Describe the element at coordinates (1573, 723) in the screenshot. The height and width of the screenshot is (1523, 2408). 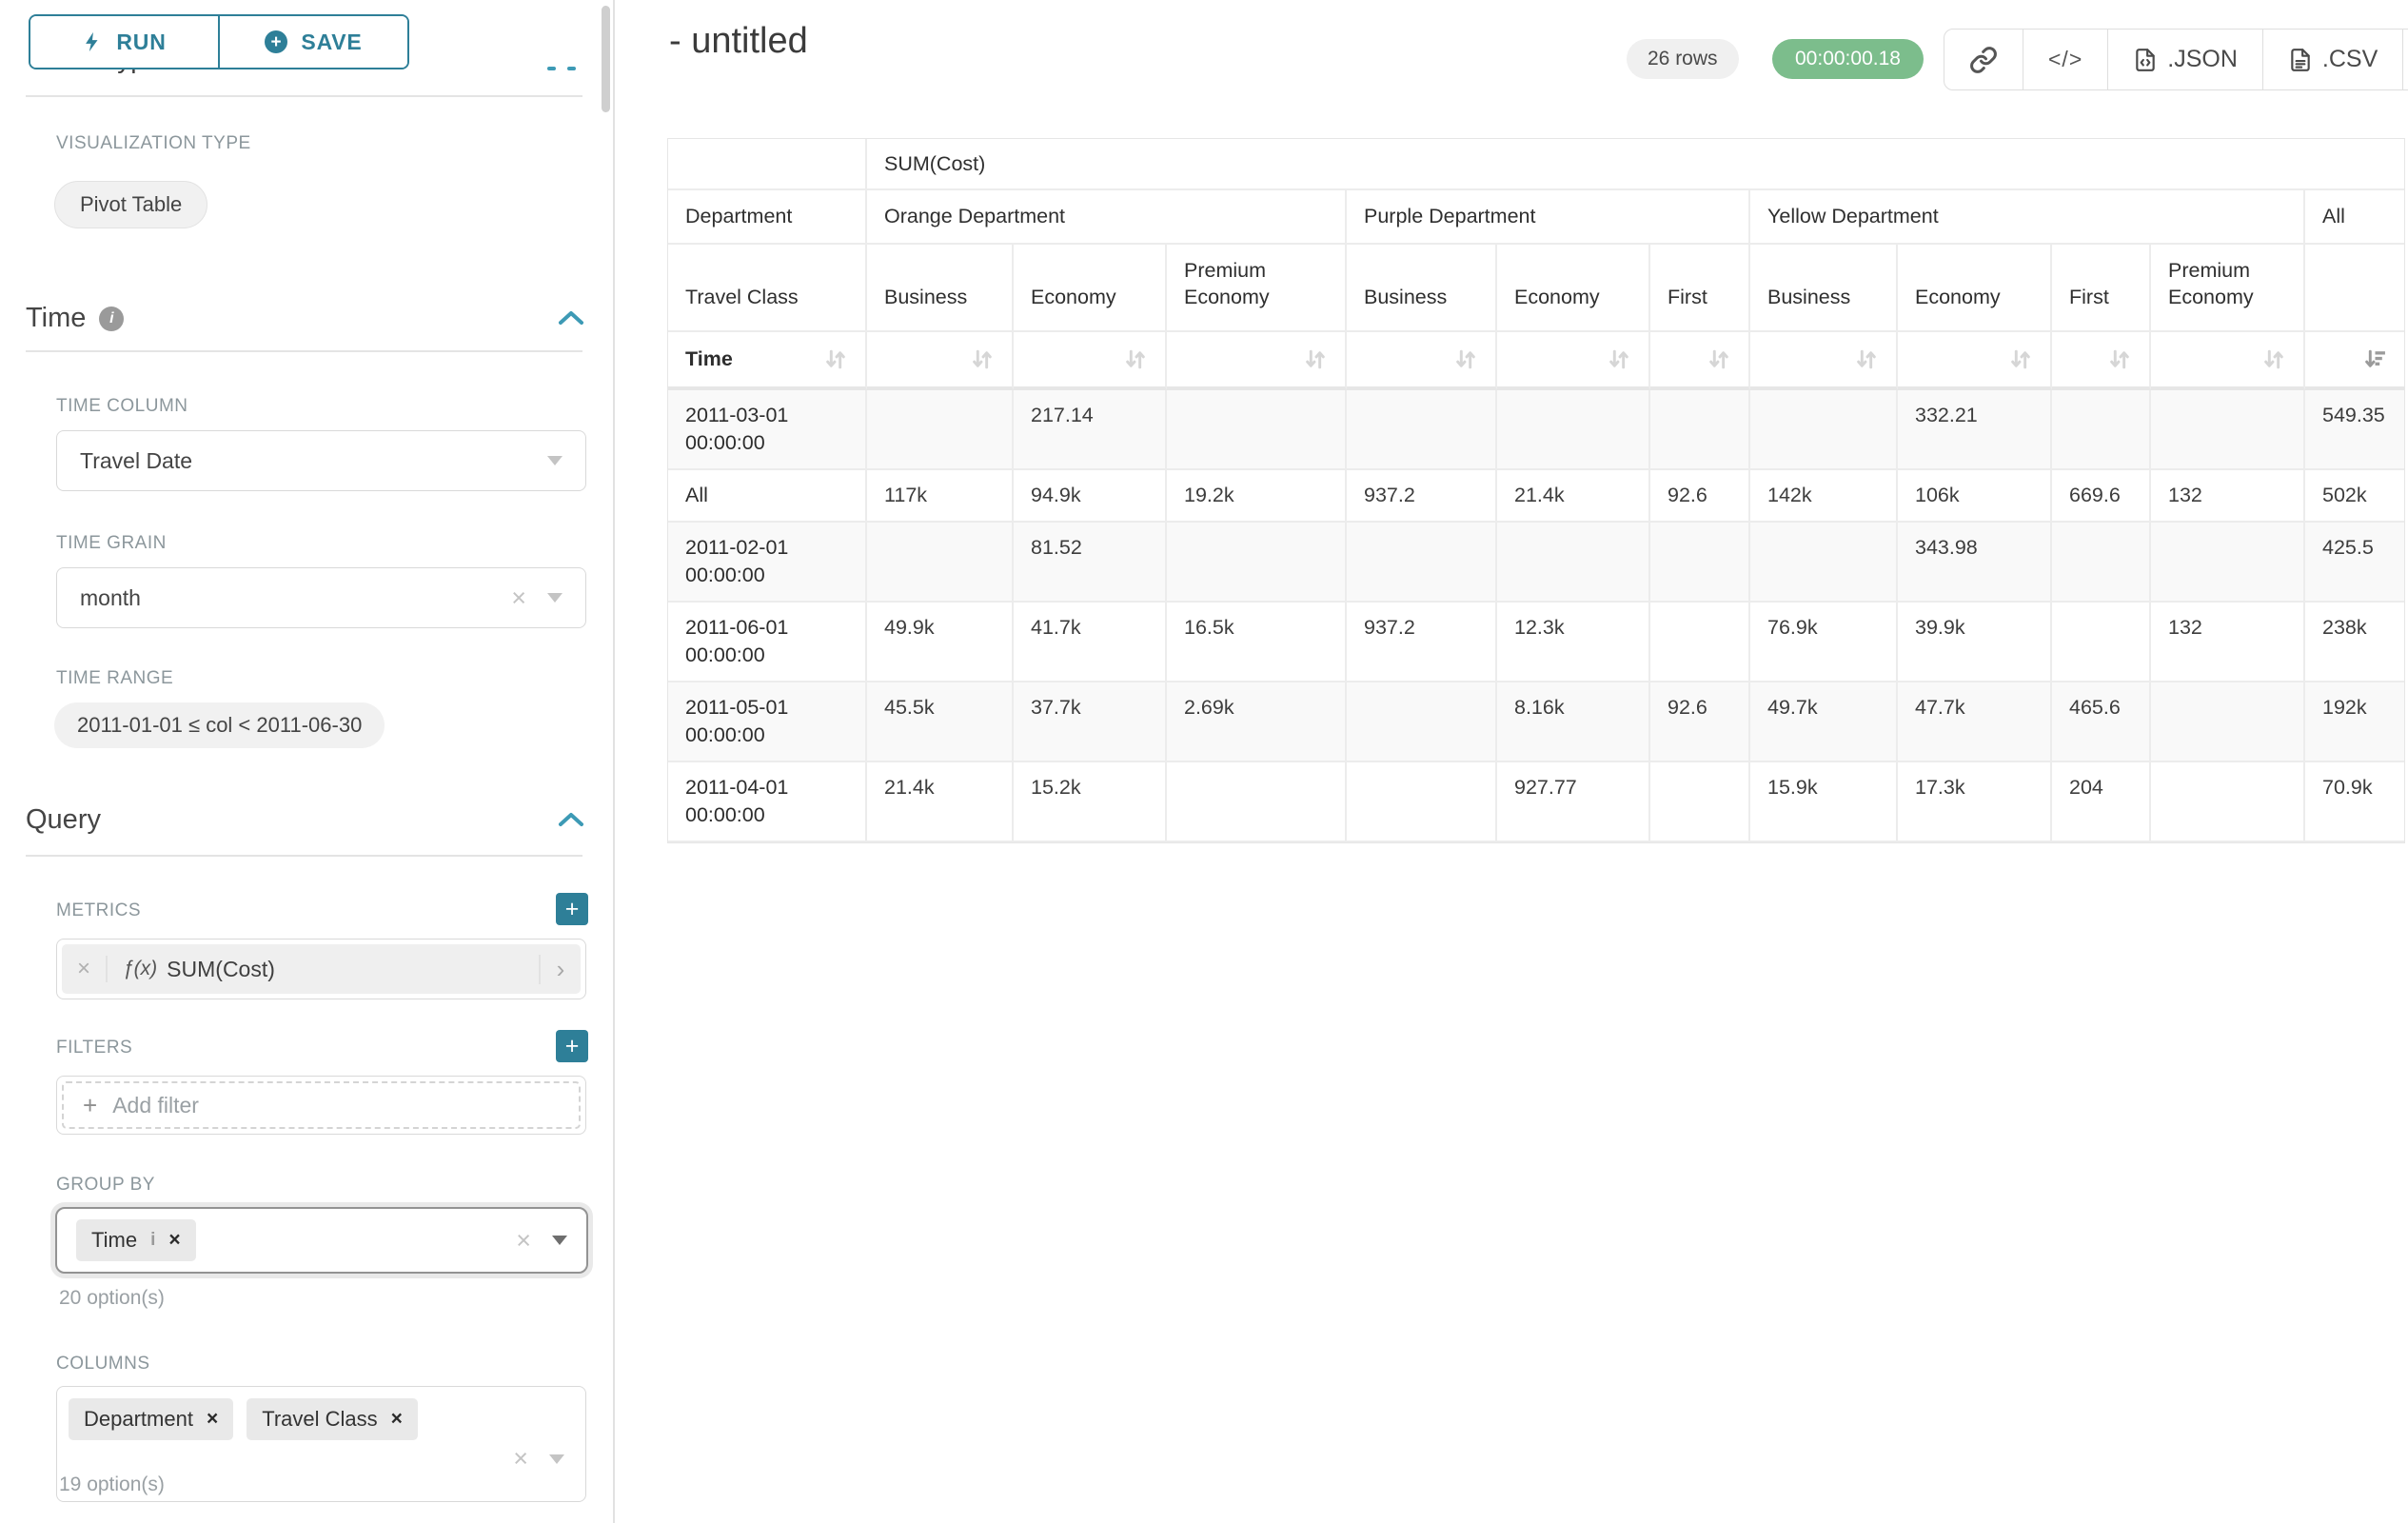
I see `pivot-cell: 8.16k` at that location.